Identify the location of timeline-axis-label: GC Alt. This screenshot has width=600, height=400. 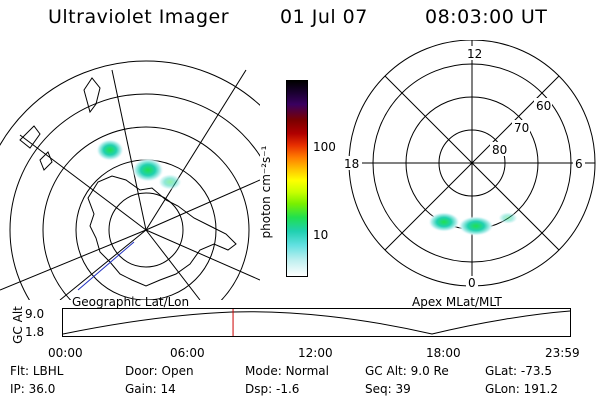
(18, 325).